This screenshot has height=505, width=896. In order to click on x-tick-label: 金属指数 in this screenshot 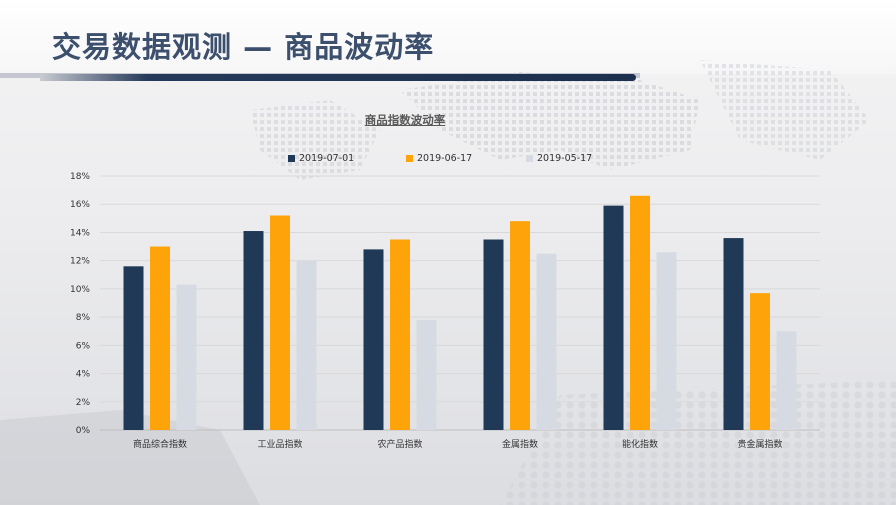, I will do `click(520, 444)`.